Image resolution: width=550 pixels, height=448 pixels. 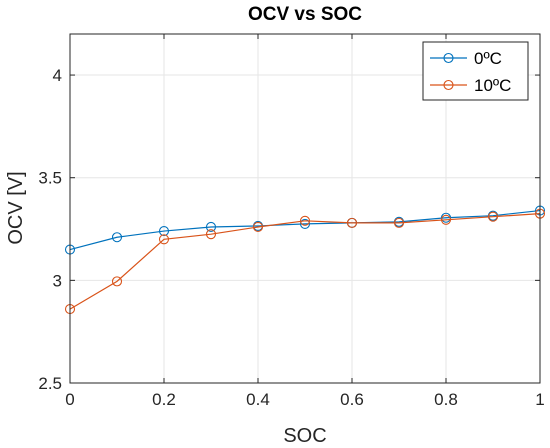 I want to click on legend-label: 0ºC, so click(x=488, y=58).